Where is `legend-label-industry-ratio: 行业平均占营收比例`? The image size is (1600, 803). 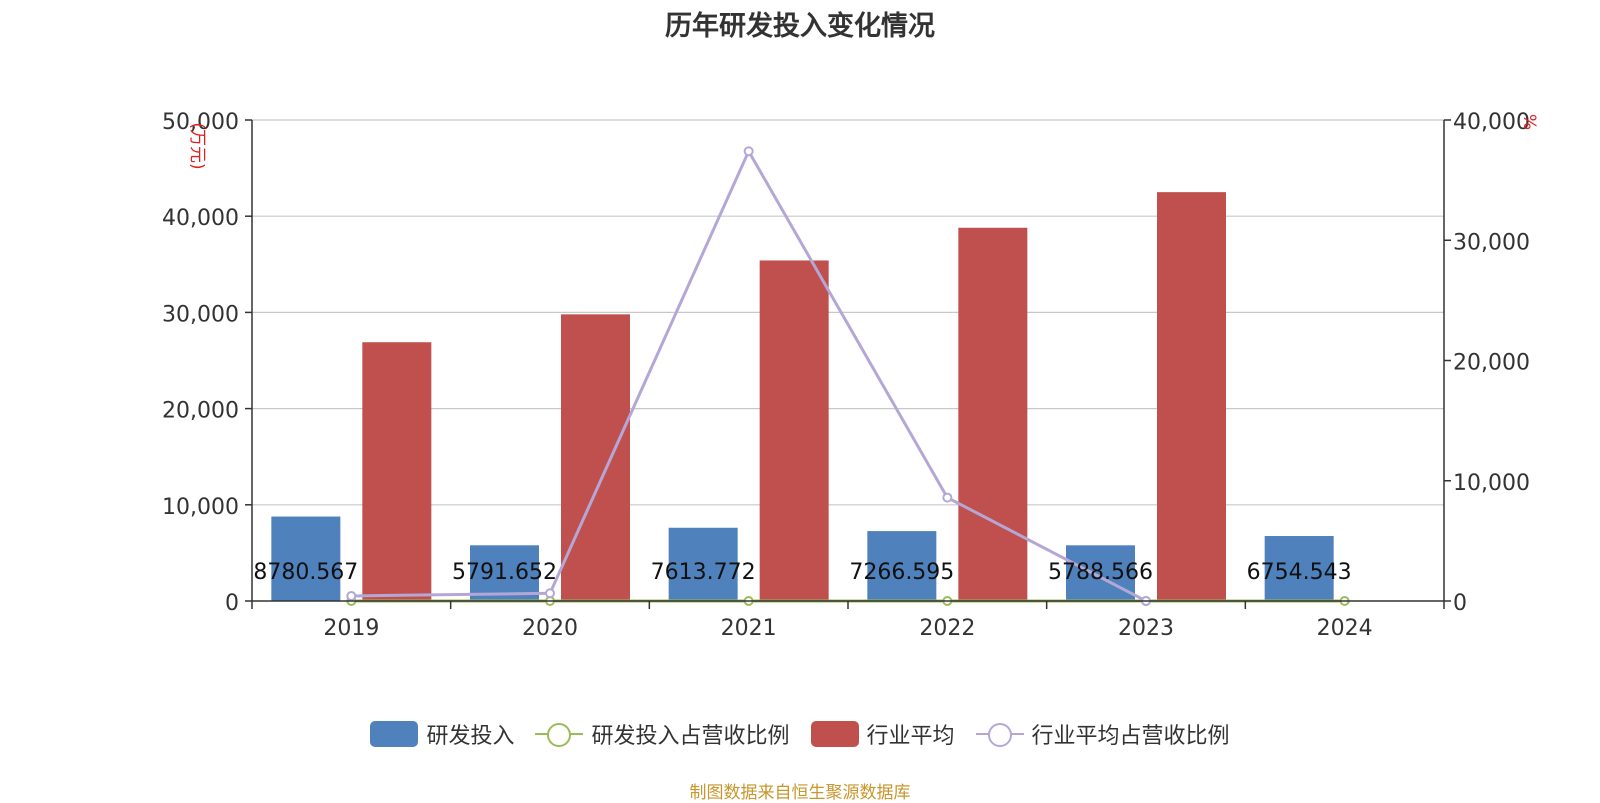 legend-label-industry-ratio: 行业平均占营收比例 is located at coordinates (1130, 736).